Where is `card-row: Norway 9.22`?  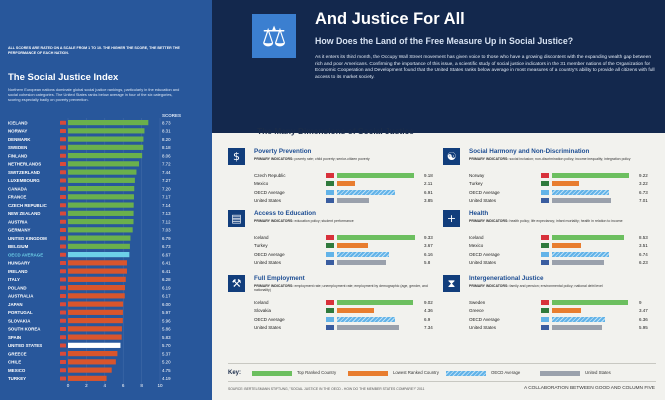 card-row: Norway 9.22 is located at coordinates (561, 177).